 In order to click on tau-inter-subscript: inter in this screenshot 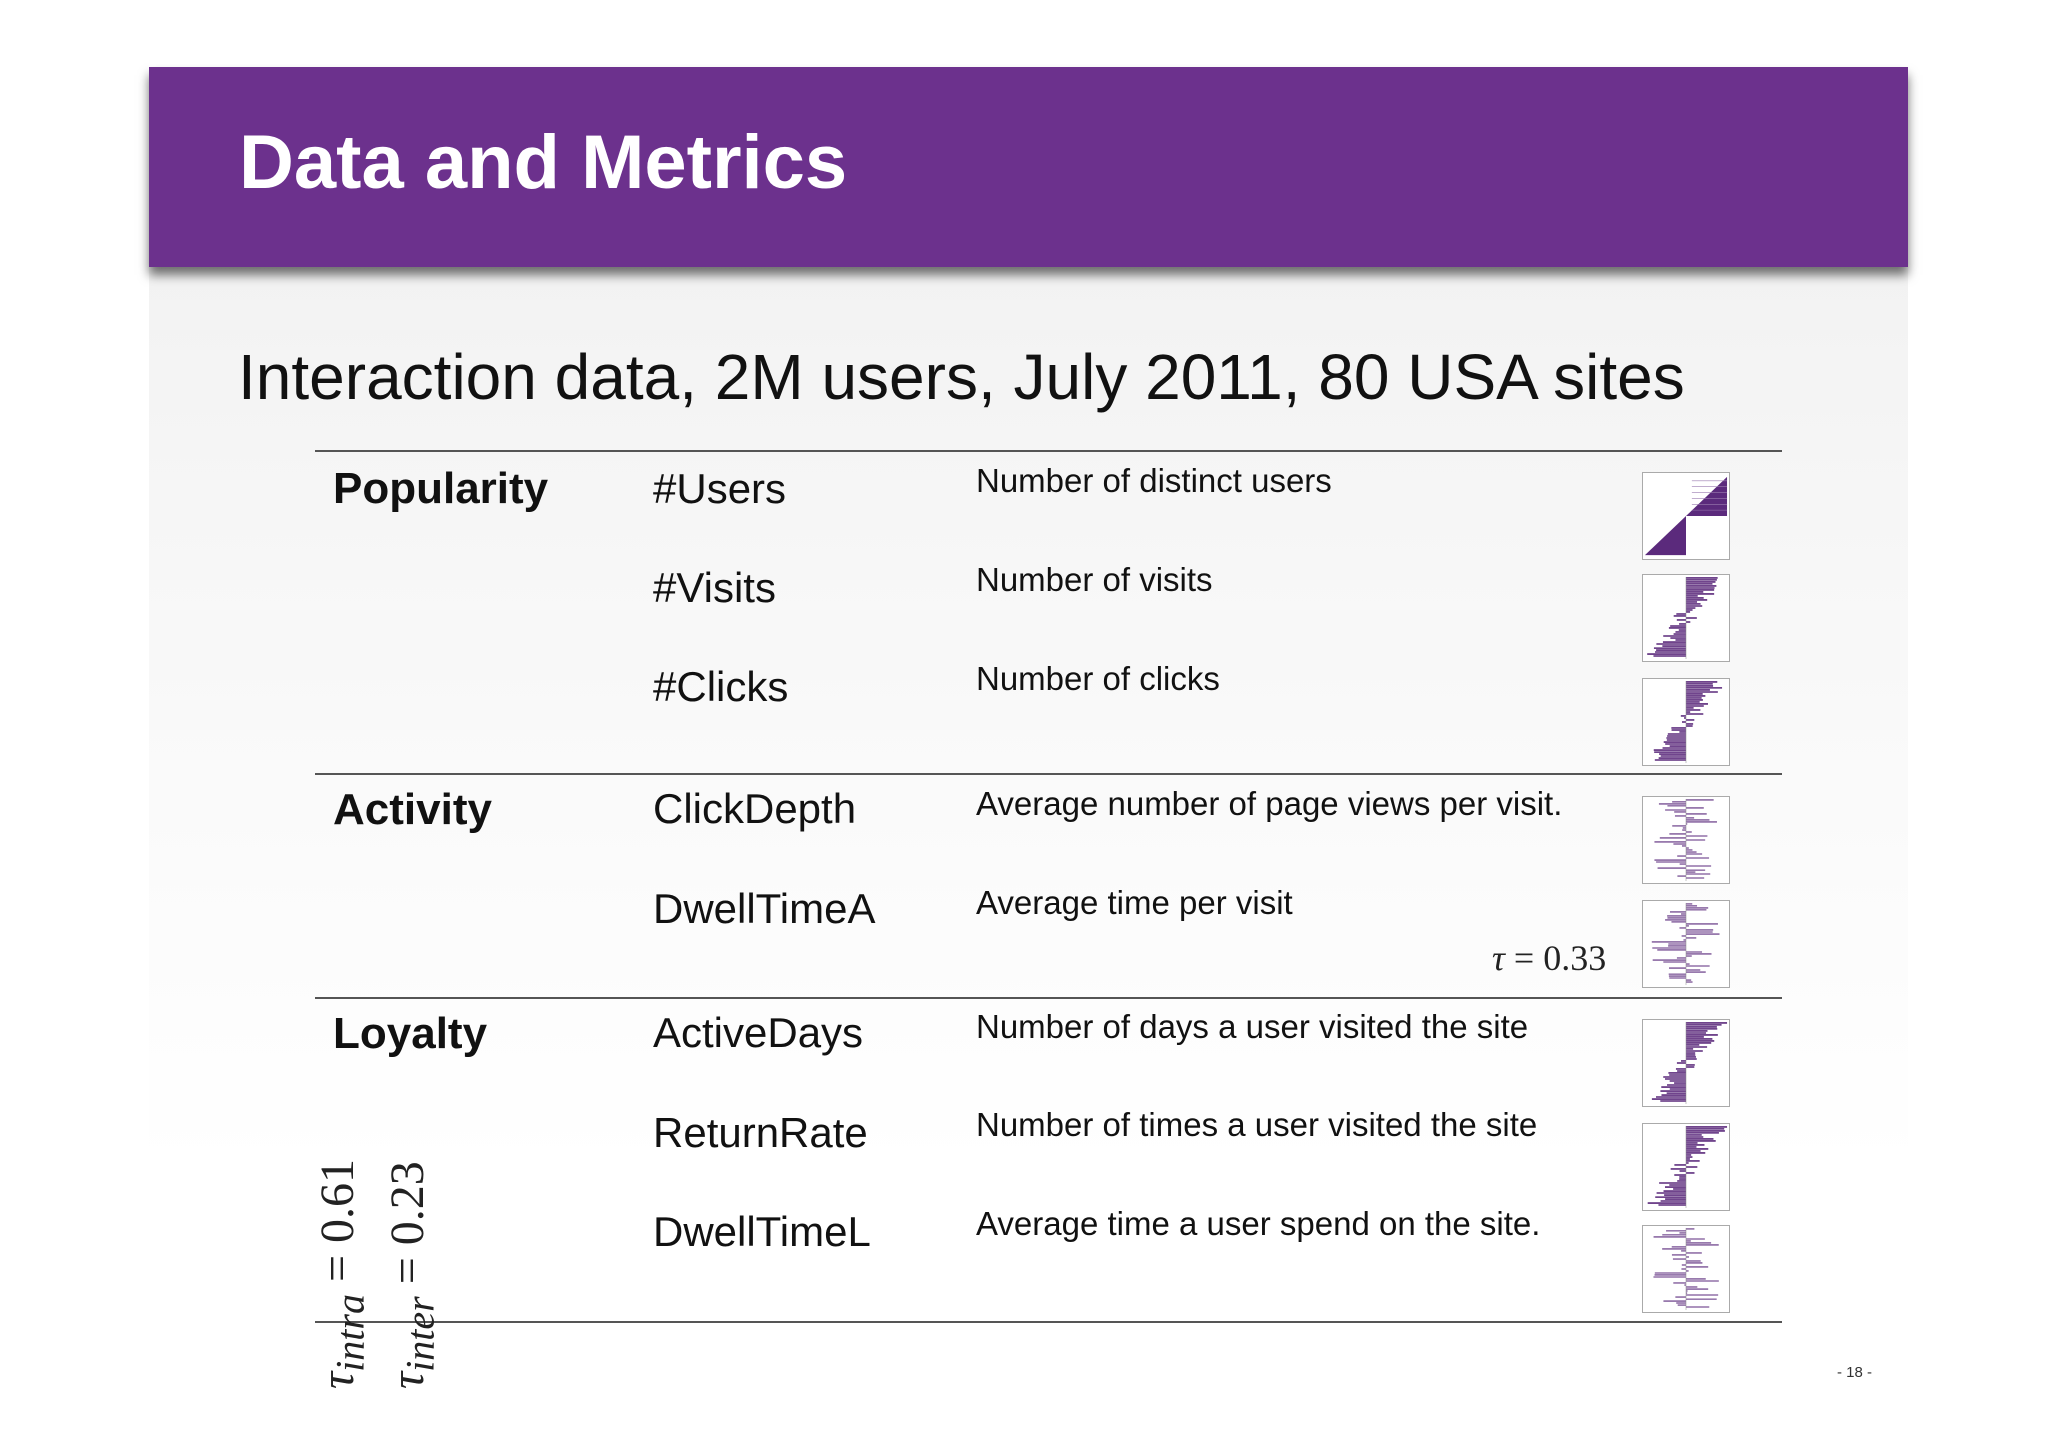, I will do `click(420, 1334)`.